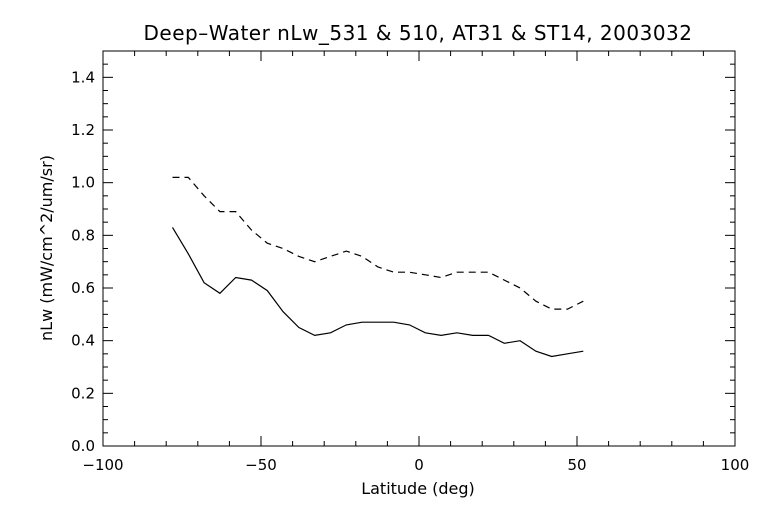 This screenshot has height=517, width=768. What do you see at coordinates (83, 288) in the screenshot?
I see `y-tick-label: 0.6` at bounding box center [83, 288].